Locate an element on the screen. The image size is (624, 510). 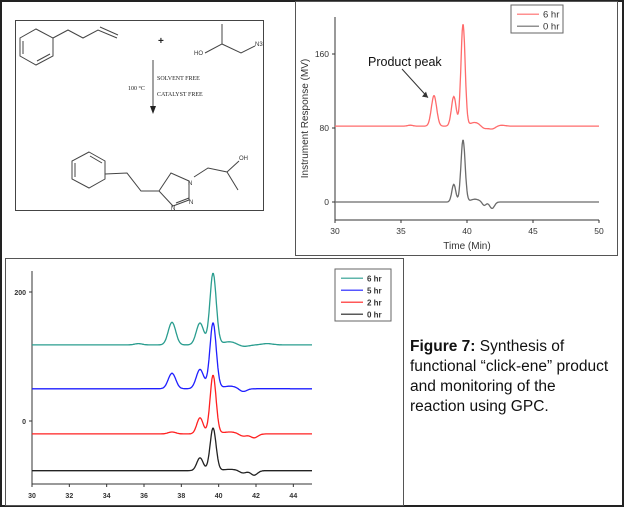
y-axis-label: Instrument Response (MV) is located at coordinates (305, 119).